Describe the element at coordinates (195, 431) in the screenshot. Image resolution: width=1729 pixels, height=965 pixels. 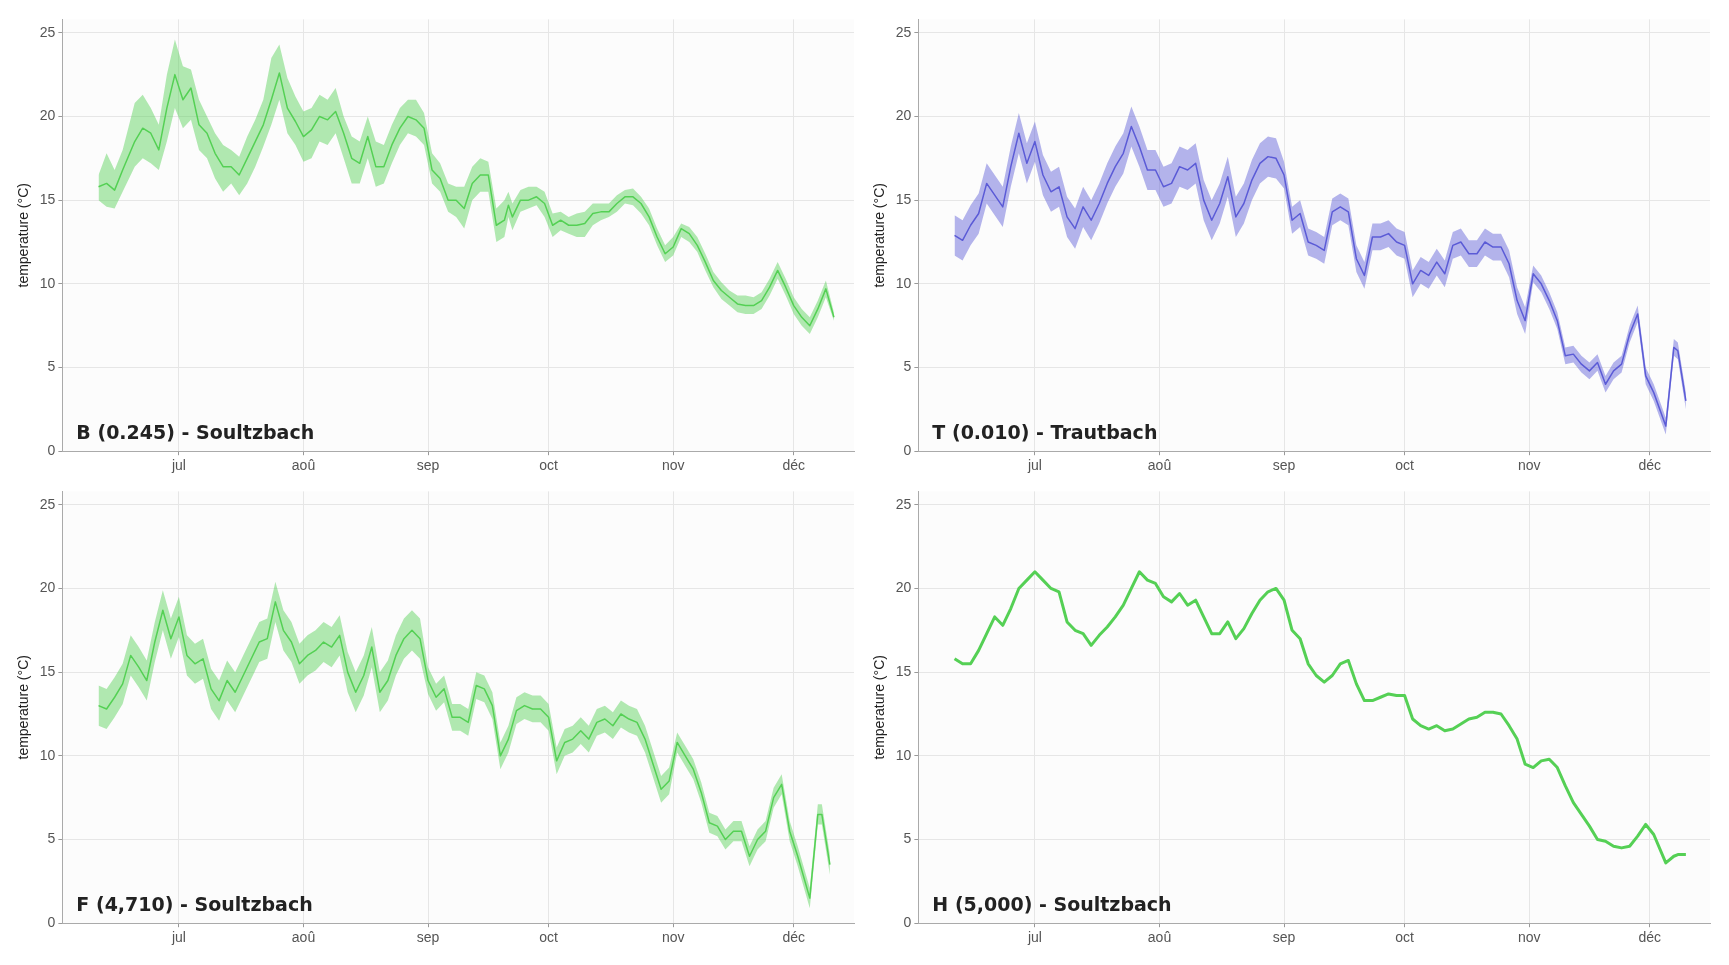
I see `annotation: B (0.245) - Soultzbach` at that location.